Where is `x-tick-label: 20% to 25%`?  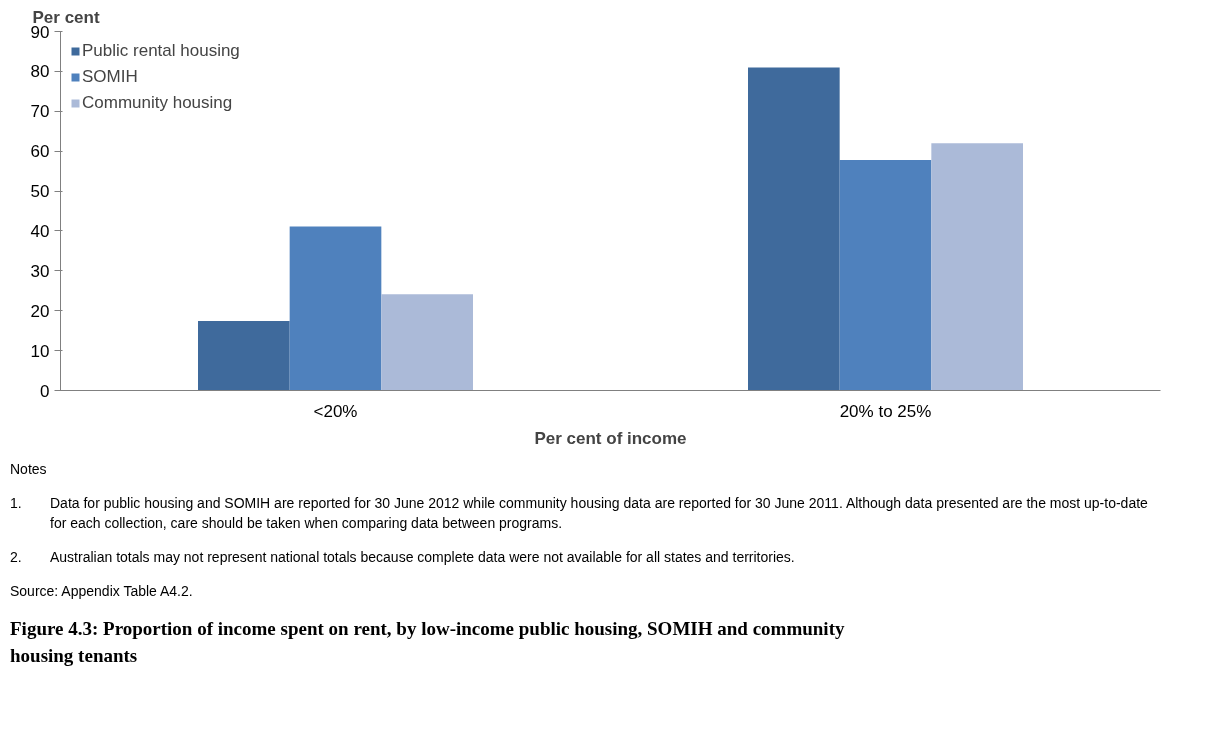
x-tick-label: 20% to 25% is located at coordinates (885, 411).